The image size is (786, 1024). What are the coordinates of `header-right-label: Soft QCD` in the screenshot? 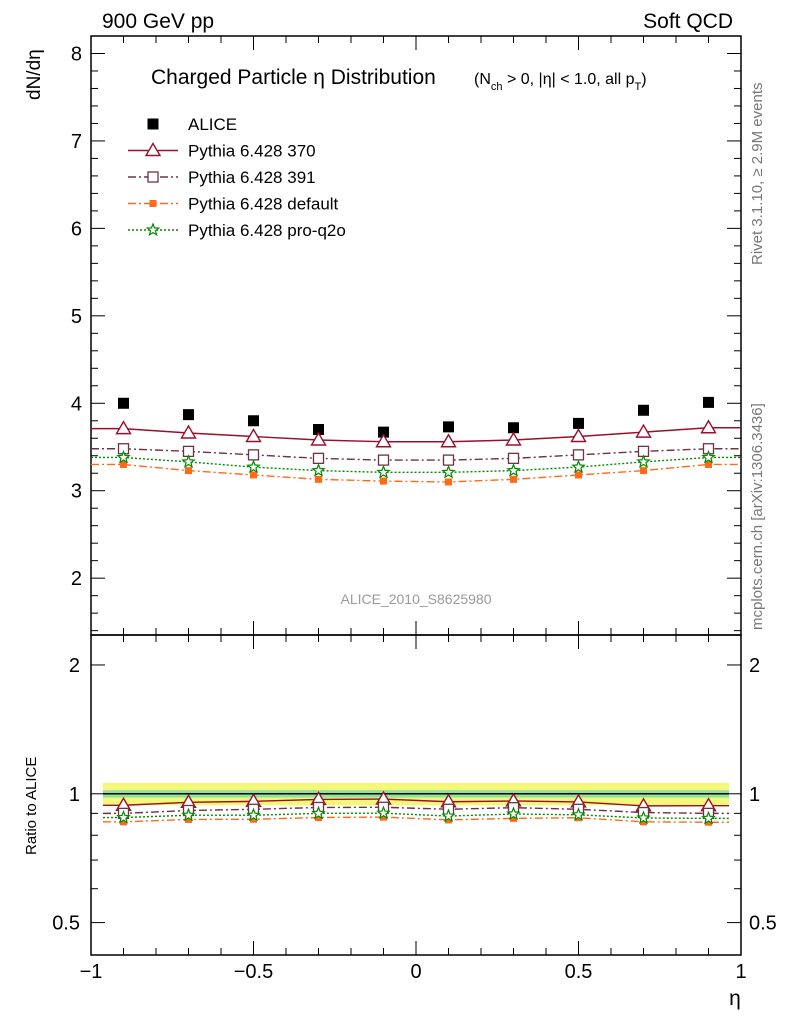 It's located at (688, 21).